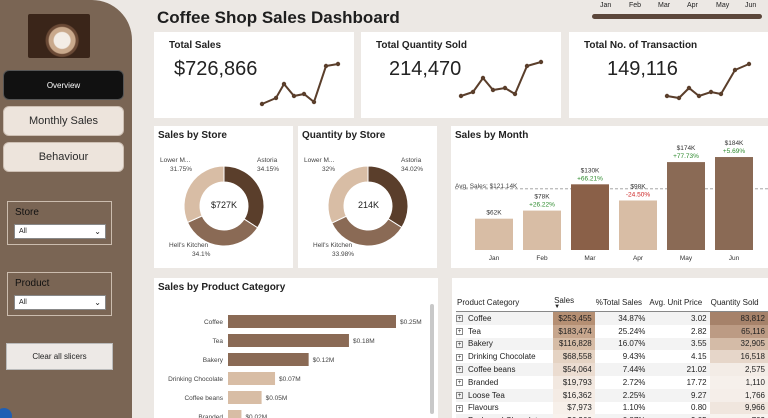 This screenshot has width=768, height=418. What do you see at coordinates (612, 344) in the screenshot?
I see `table-row: + Bakery $116,828 16.07% 3.55 32,905` at bounding box center [612, 344].